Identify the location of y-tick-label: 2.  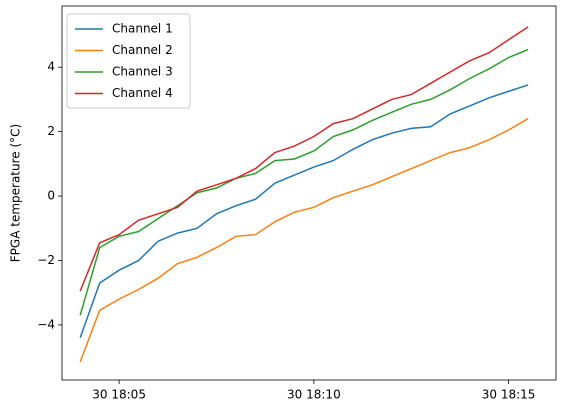
(51, 131).